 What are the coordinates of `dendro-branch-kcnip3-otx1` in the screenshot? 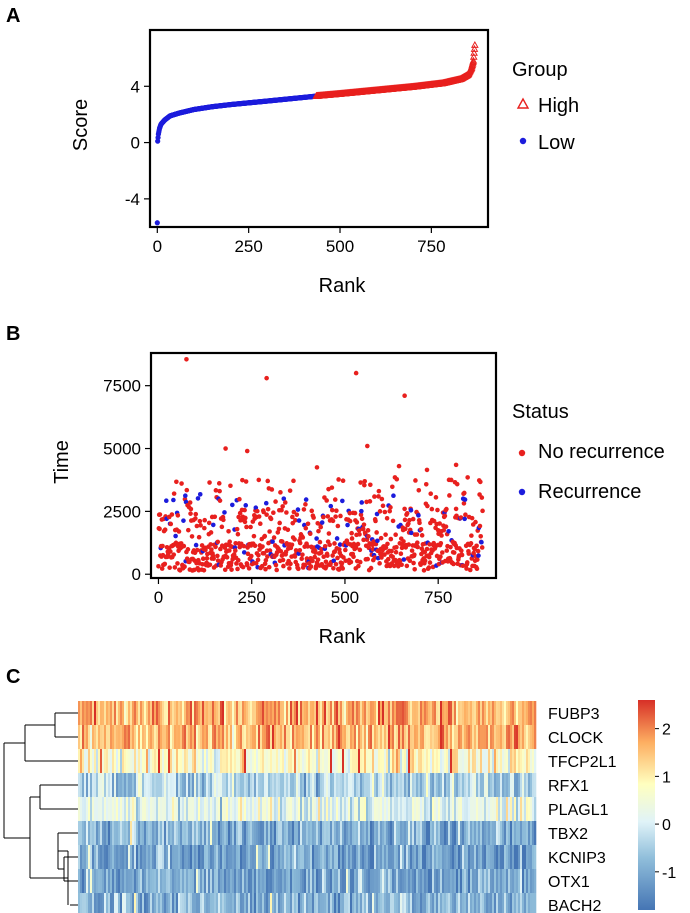 It's located at (70, 869).